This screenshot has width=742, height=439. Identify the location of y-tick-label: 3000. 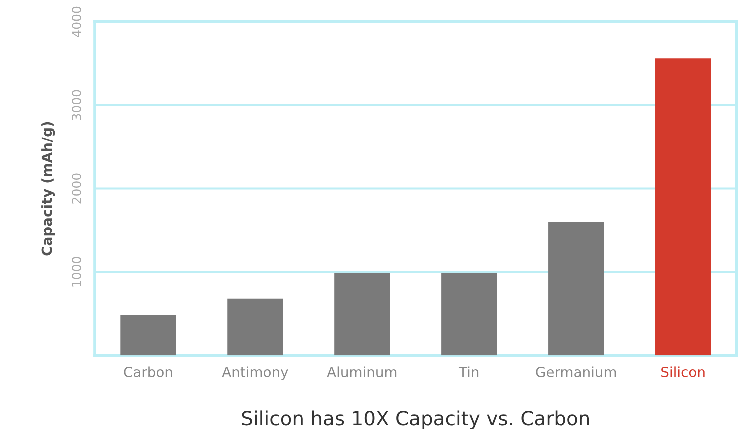
(77, 105).